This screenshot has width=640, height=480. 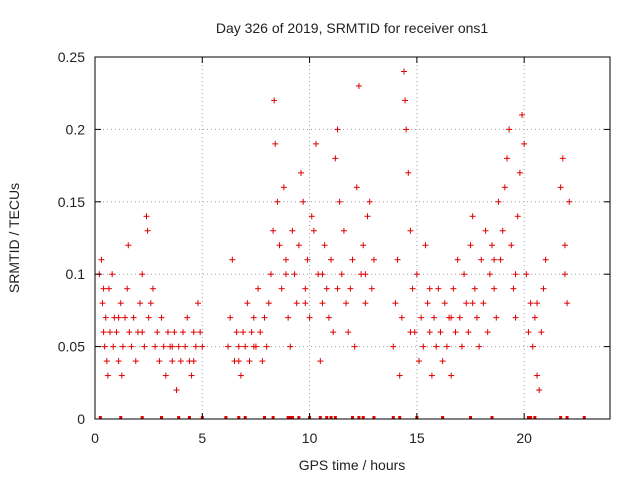 What do you see at coordinates (71, 202) in the screenshot?
I see `y-tick-label: 0.15` at bounding box center [71, 202].